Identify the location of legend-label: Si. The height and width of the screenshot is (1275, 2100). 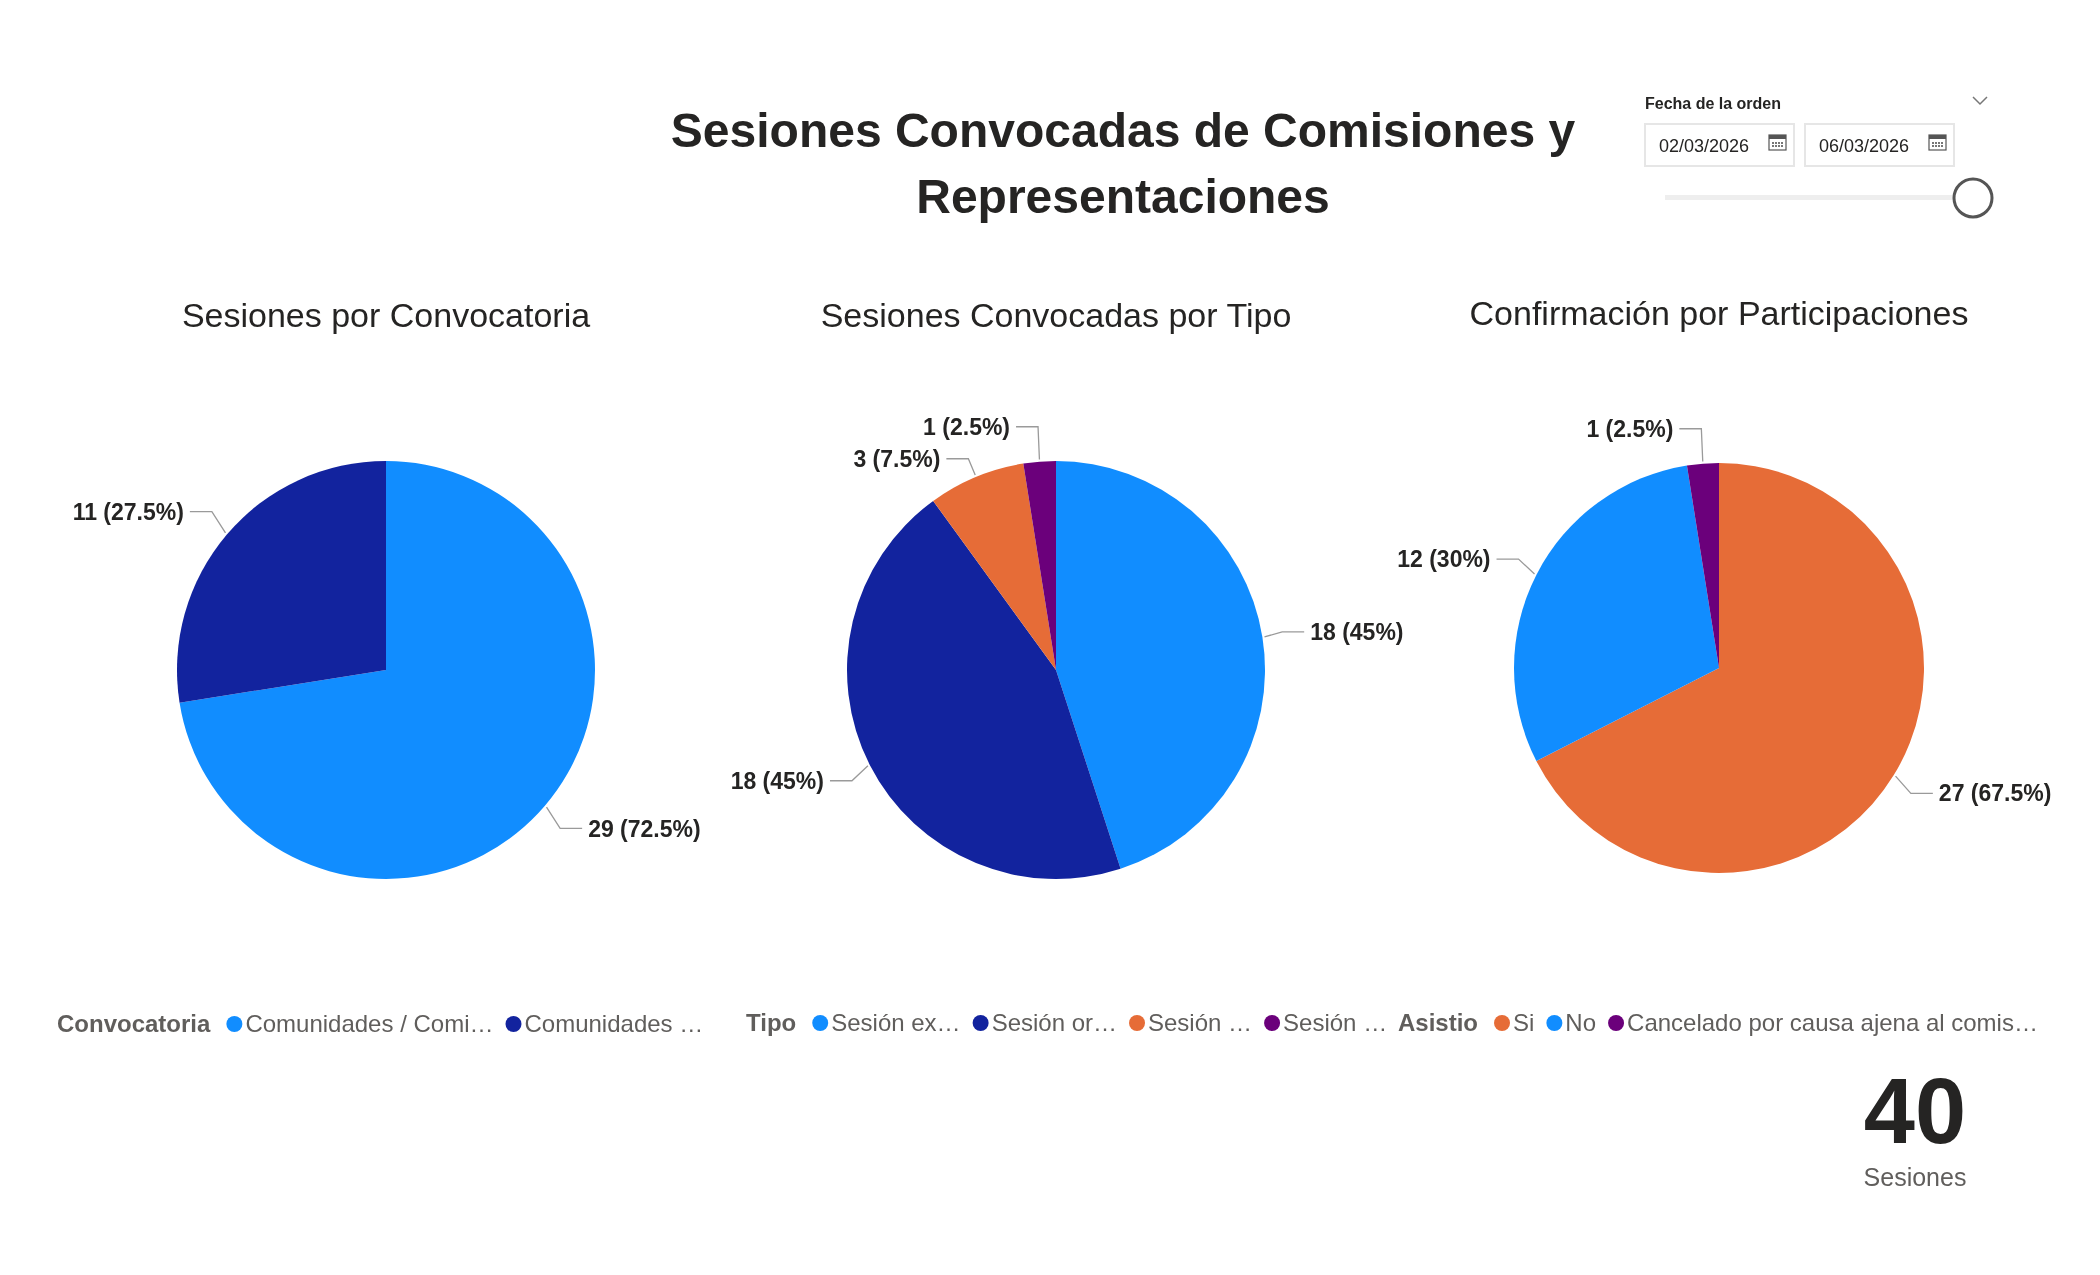
(1524, 1023).